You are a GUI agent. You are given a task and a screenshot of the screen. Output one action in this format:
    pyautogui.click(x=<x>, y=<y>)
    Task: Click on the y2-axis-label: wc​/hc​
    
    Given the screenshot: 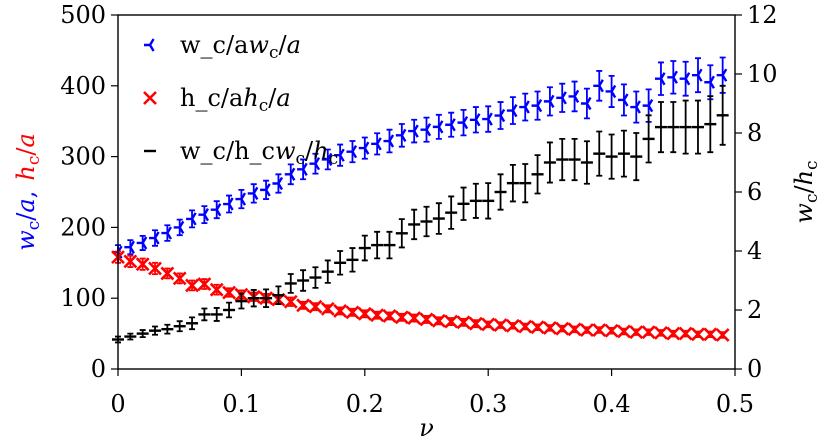 What is the action you would take?
    pyautogui.click(x=806, y=191)
    